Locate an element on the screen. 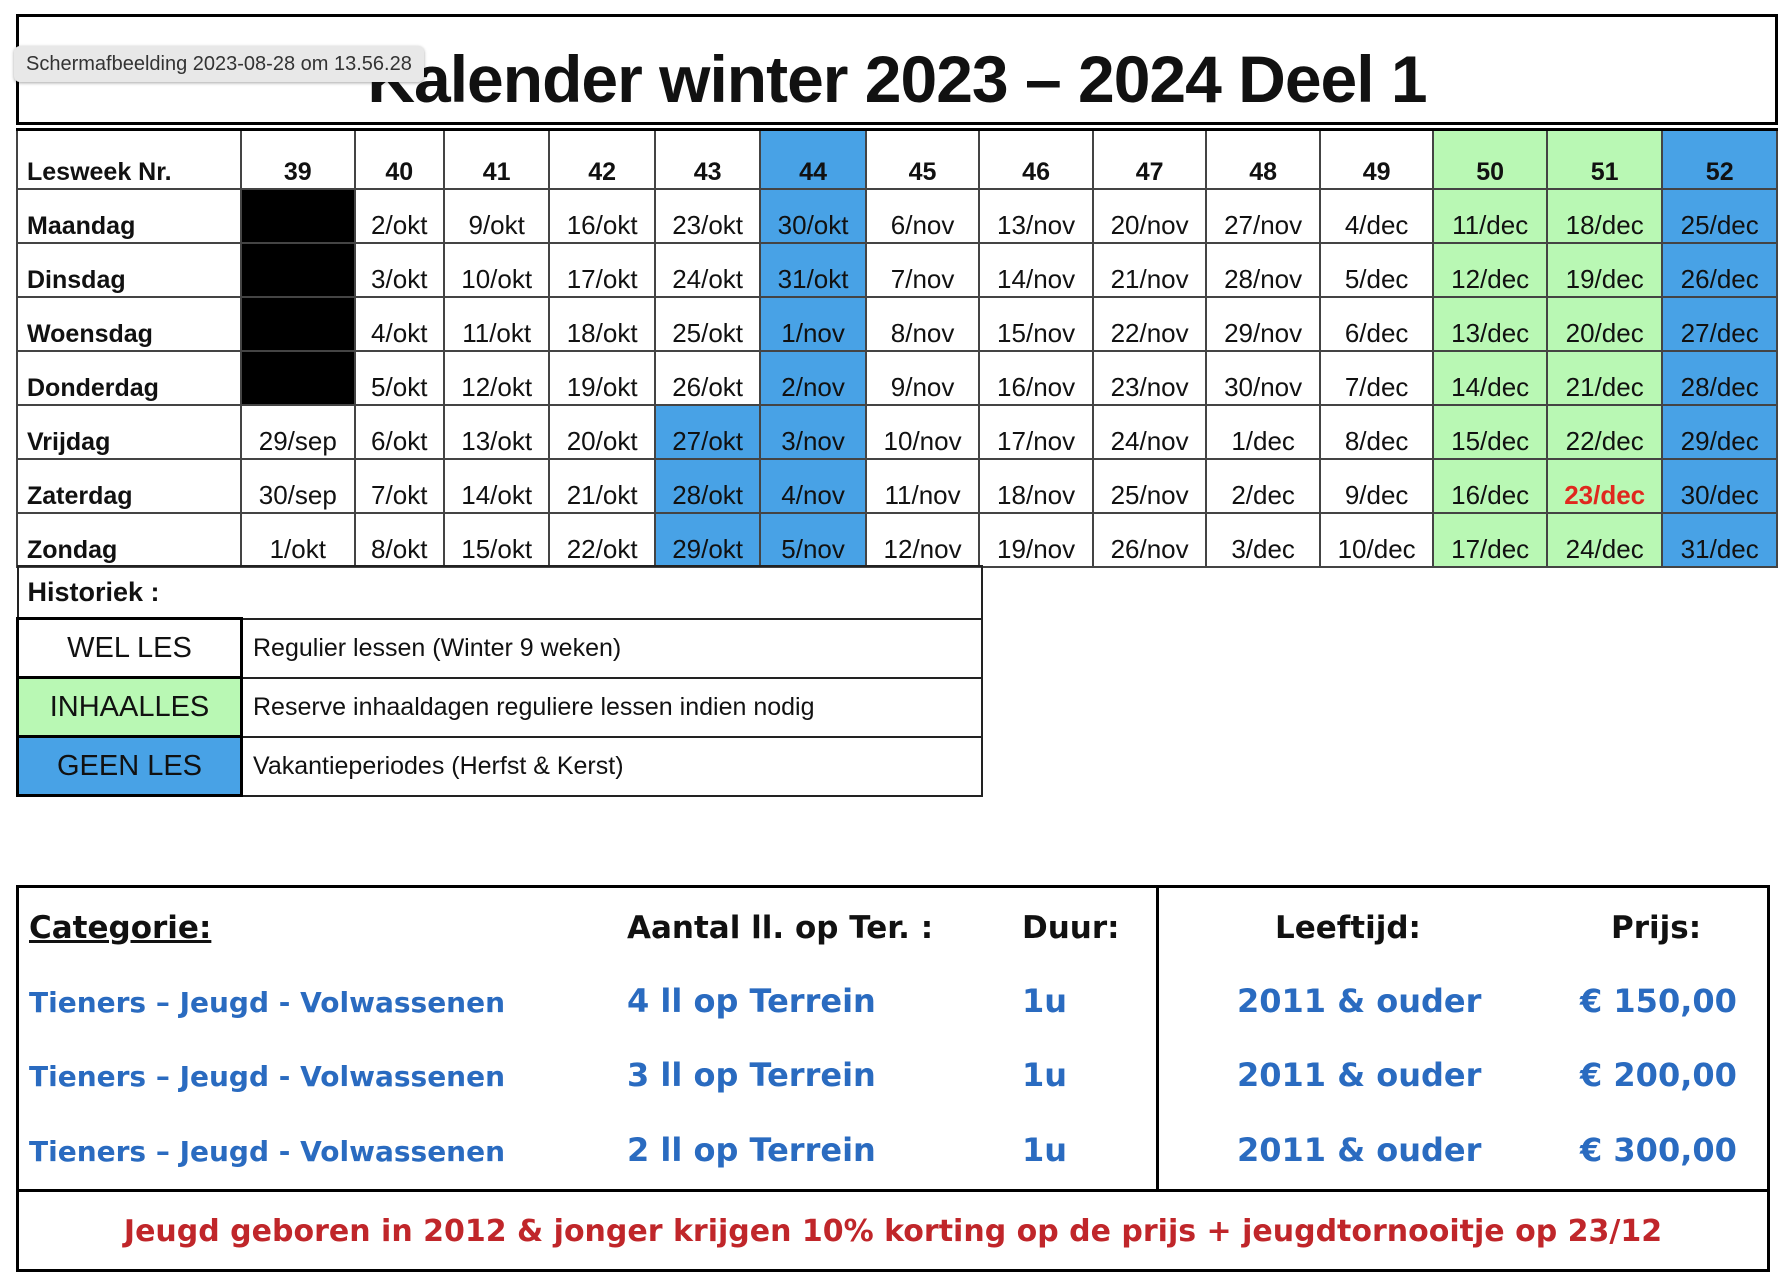 The image size is (1786, 1286). date-cell: 14/okt is located at coordinates (496, 486).